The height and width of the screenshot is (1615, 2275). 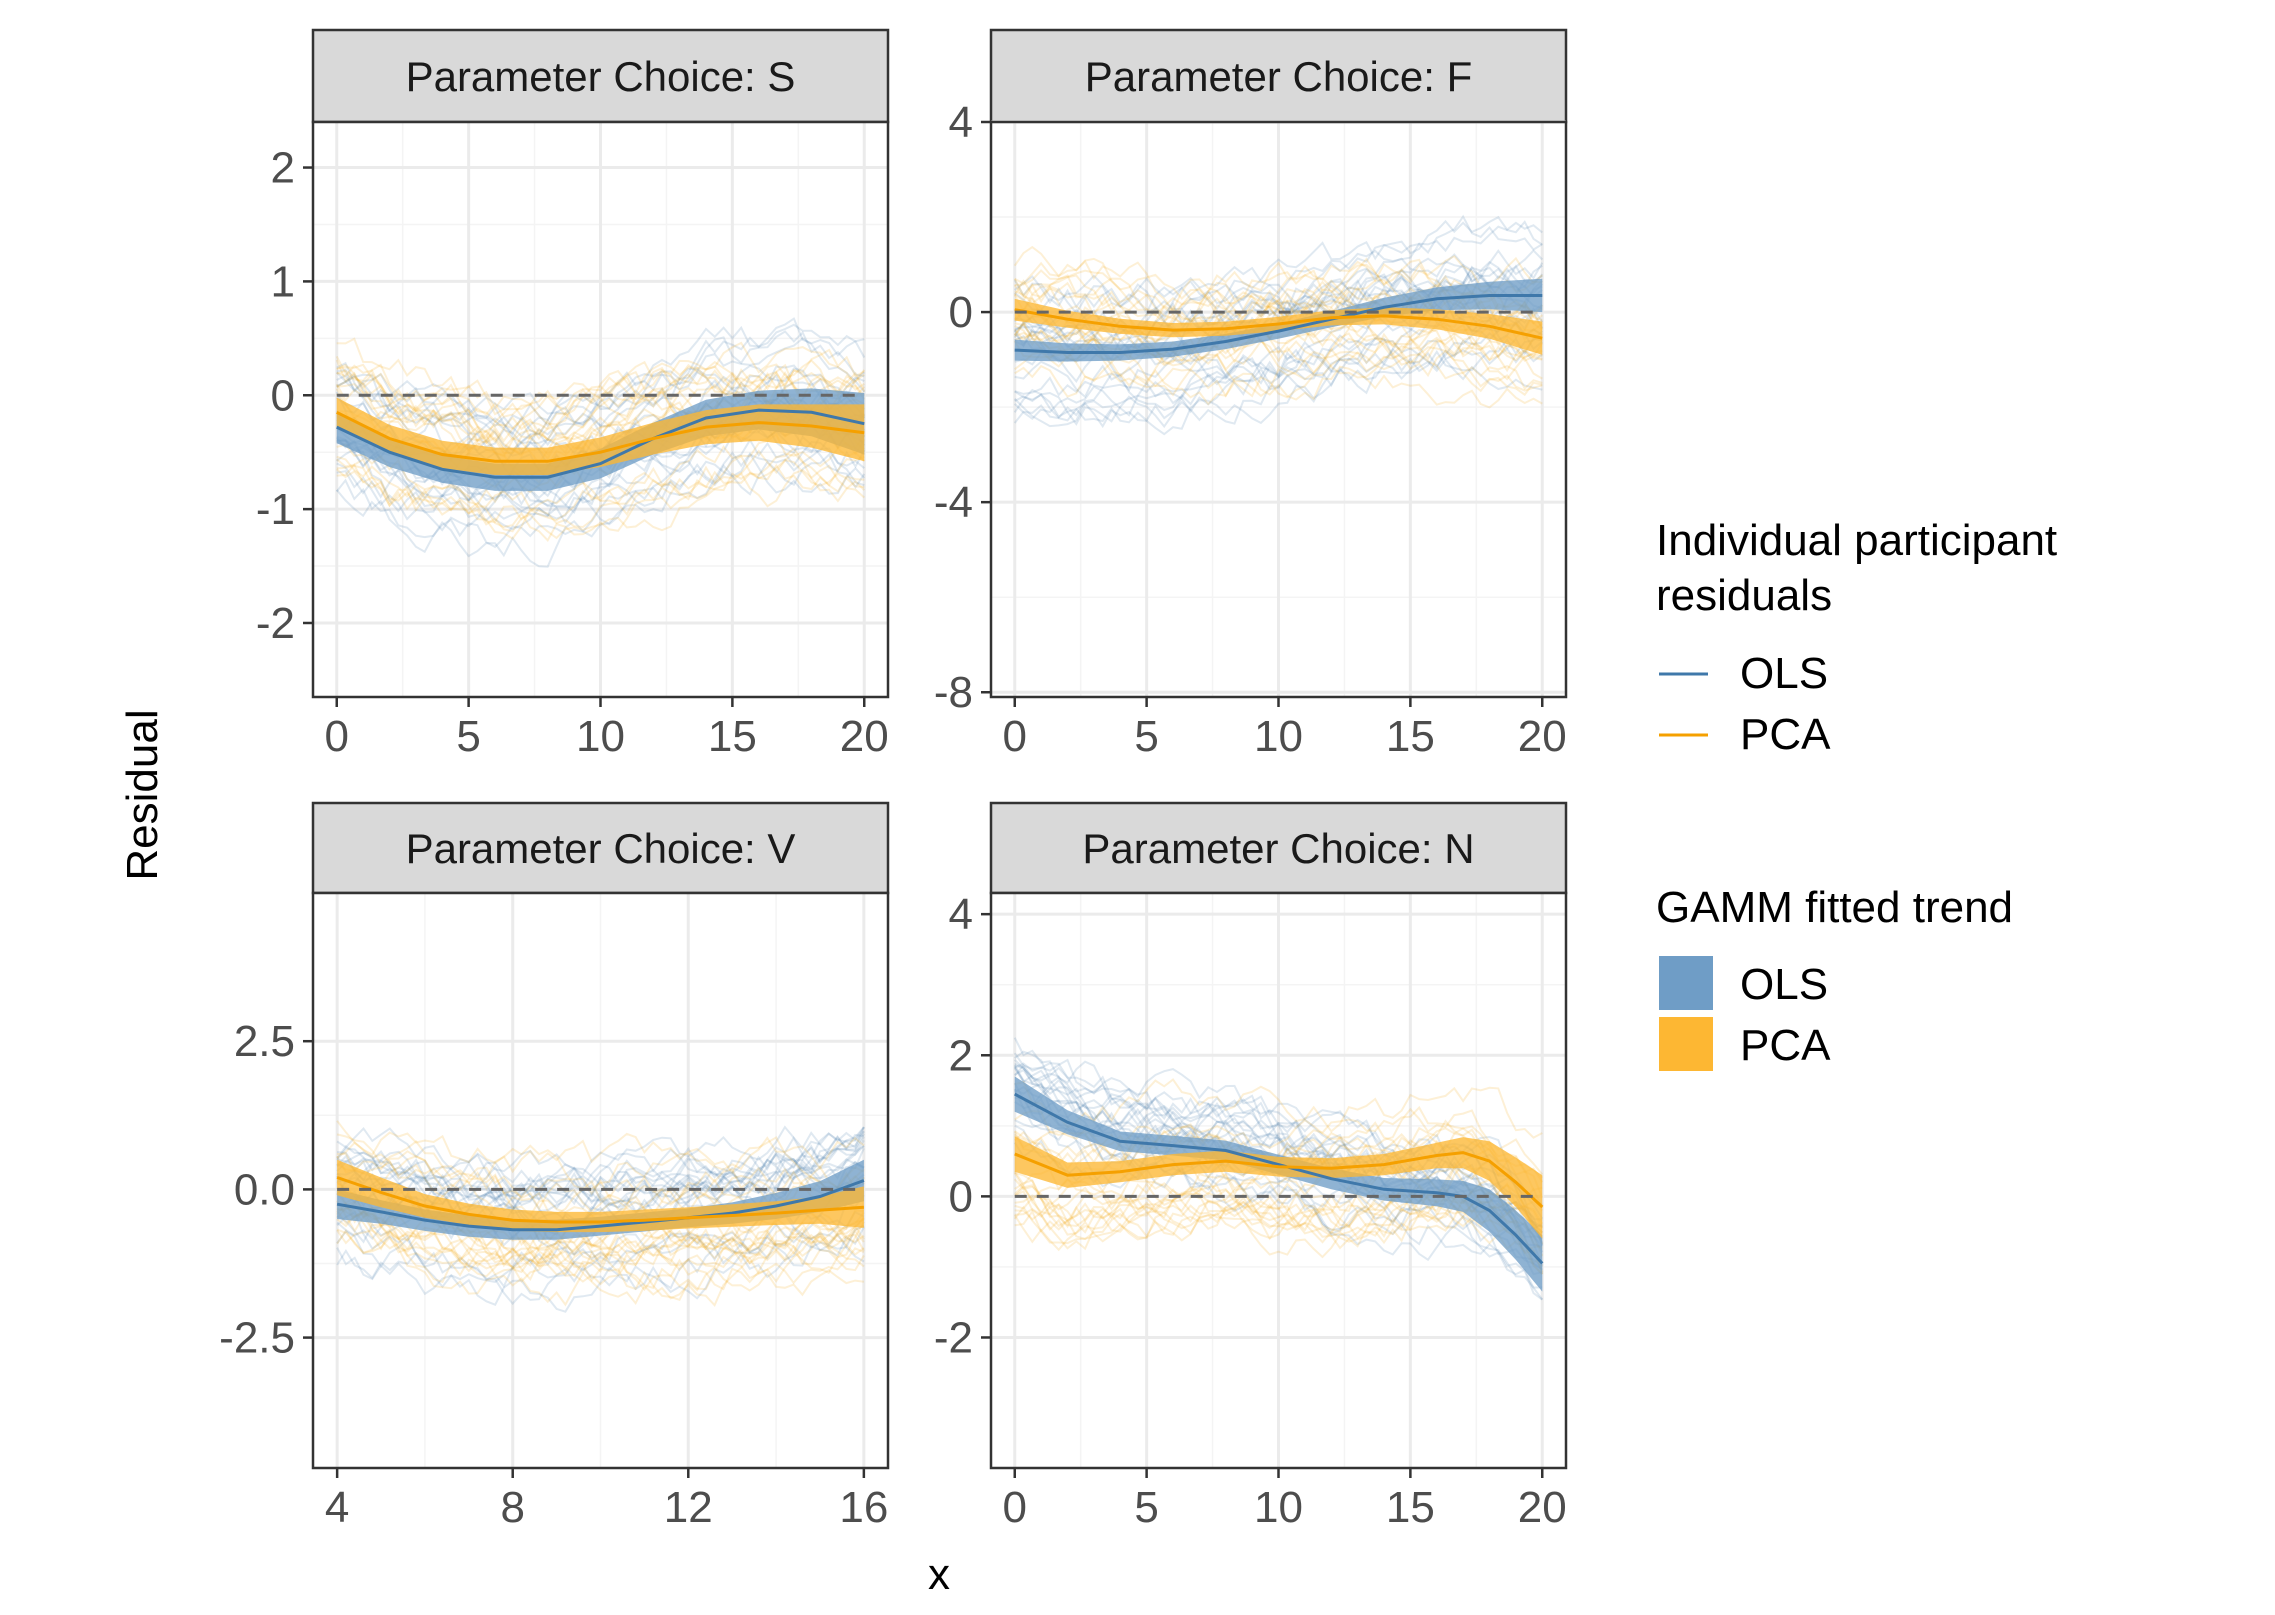 I want to click on x-tick-label: 16, so click(x=863, y=1507).